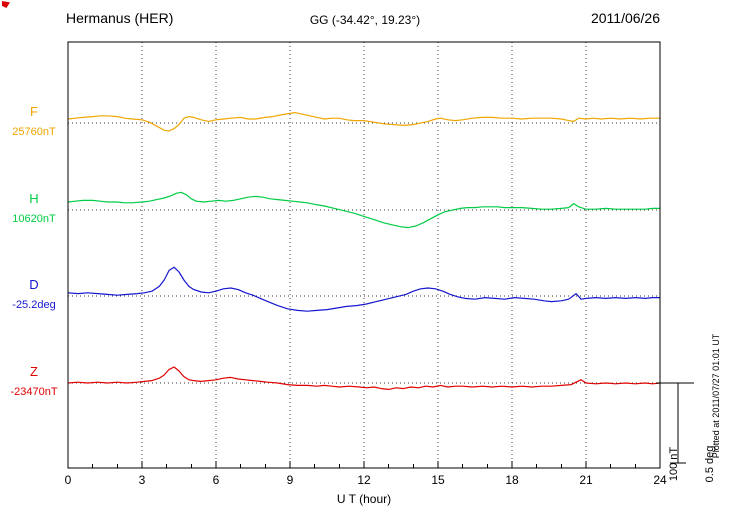  Describe the element at coordinates (364, 289) in the screenshot. I see `trace-D` at that location.